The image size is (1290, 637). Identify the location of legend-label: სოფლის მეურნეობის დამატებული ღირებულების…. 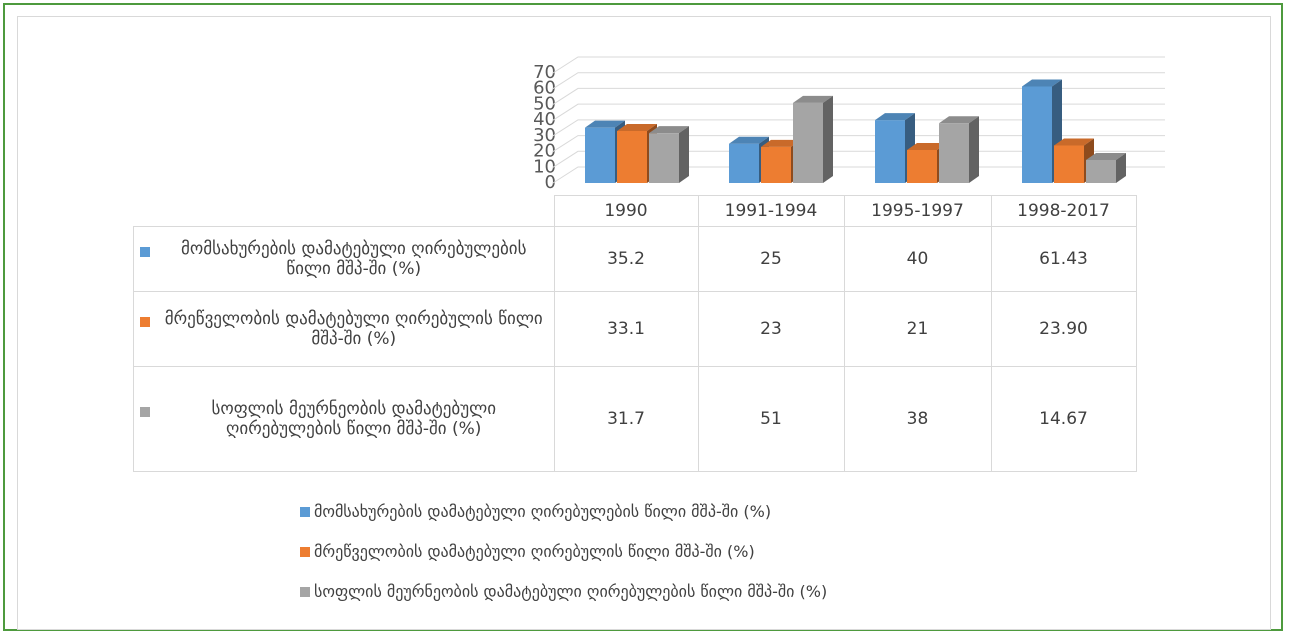
(571, 591).